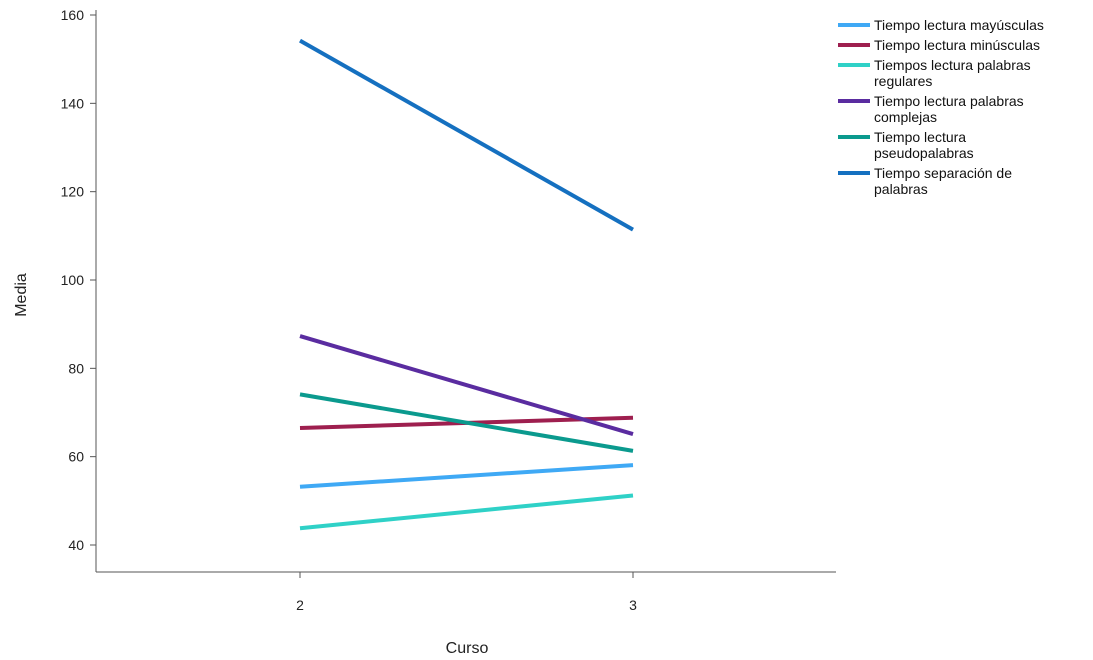 The width and height of the screenshot is (1093, 660). I want to click on y-tick-label: 60, so click(76, 457).